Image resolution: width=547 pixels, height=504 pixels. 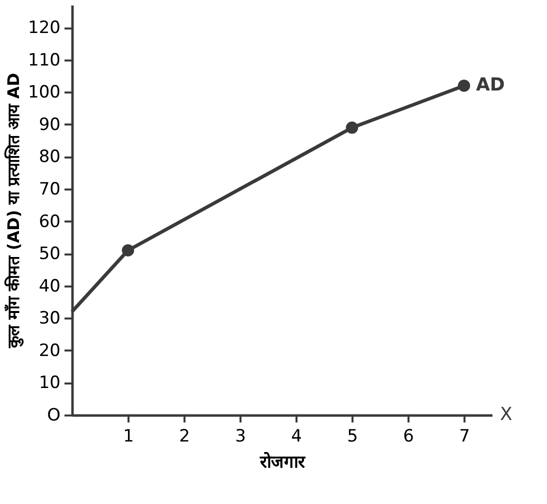 What do you see at coordinates (44, 60) in the screenshot?
I see `y-tick-label: 110` at bounding box center [44, 60].